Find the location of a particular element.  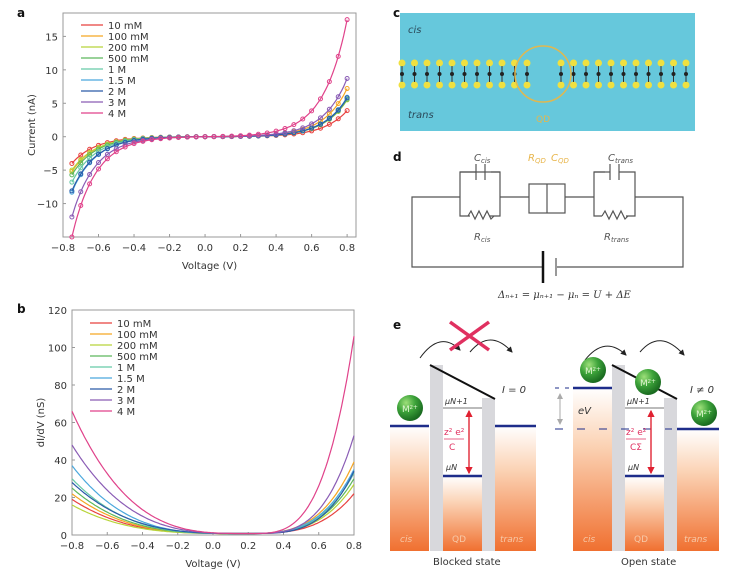

legend-label: 200 mM is located at coordinates (128, 48).